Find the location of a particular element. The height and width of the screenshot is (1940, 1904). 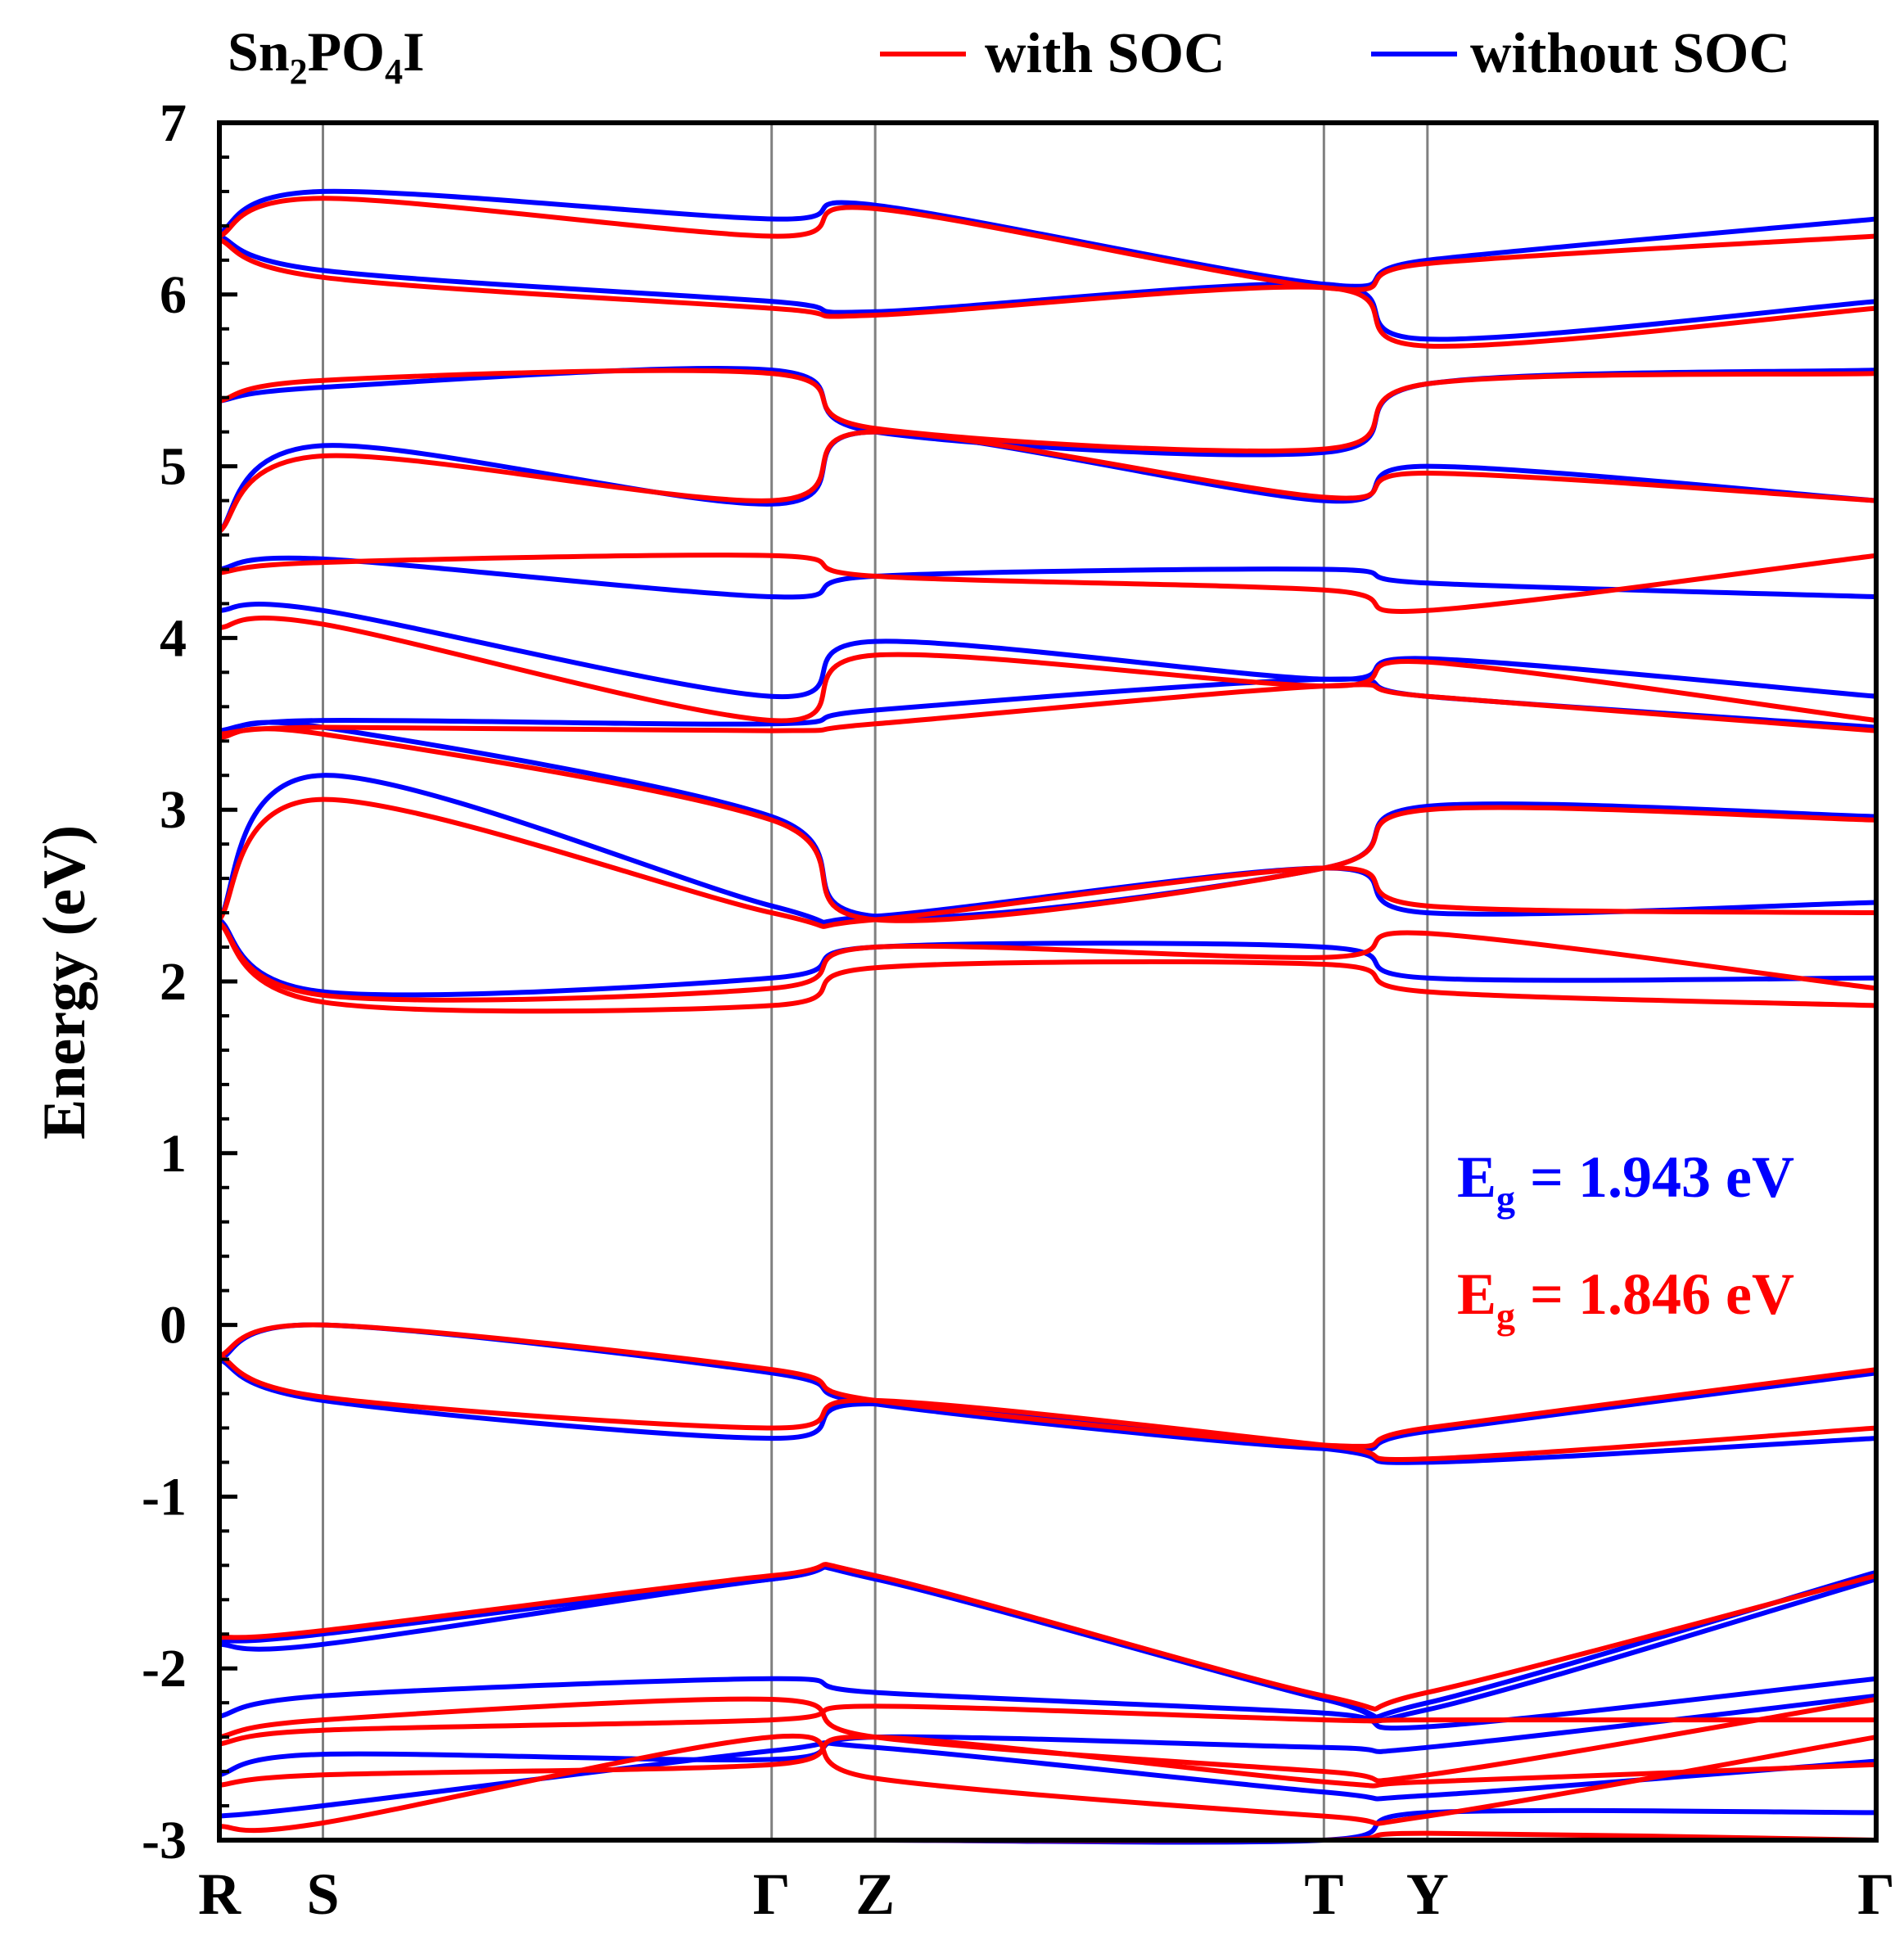

legend: with SOC without SOC is located at coordinates (1335, 54).